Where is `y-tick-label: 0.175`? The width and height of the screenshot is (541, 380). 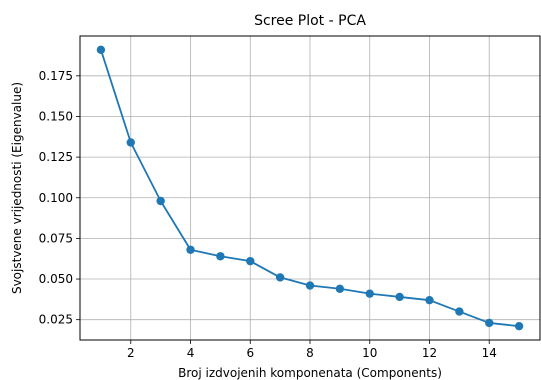
y-tick-label: 0.175 is located at coordinates (56, 76).